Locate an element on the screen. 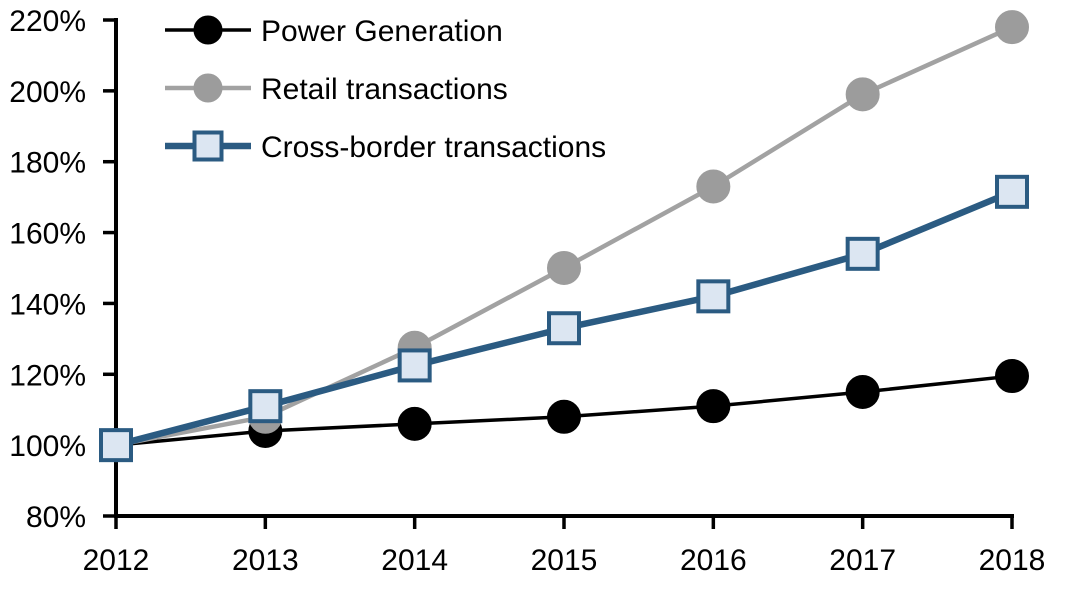  legend-label: Retail transactions is located at coordinates (384, 89).